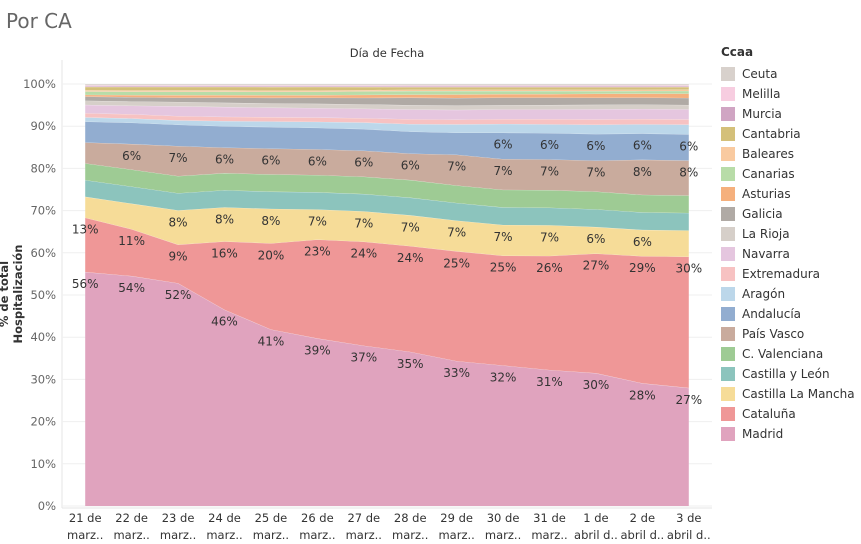 This screenshot has height=544, width=861. I want to click on legend-item-extremadura: Extremadura, so click(790, 274).